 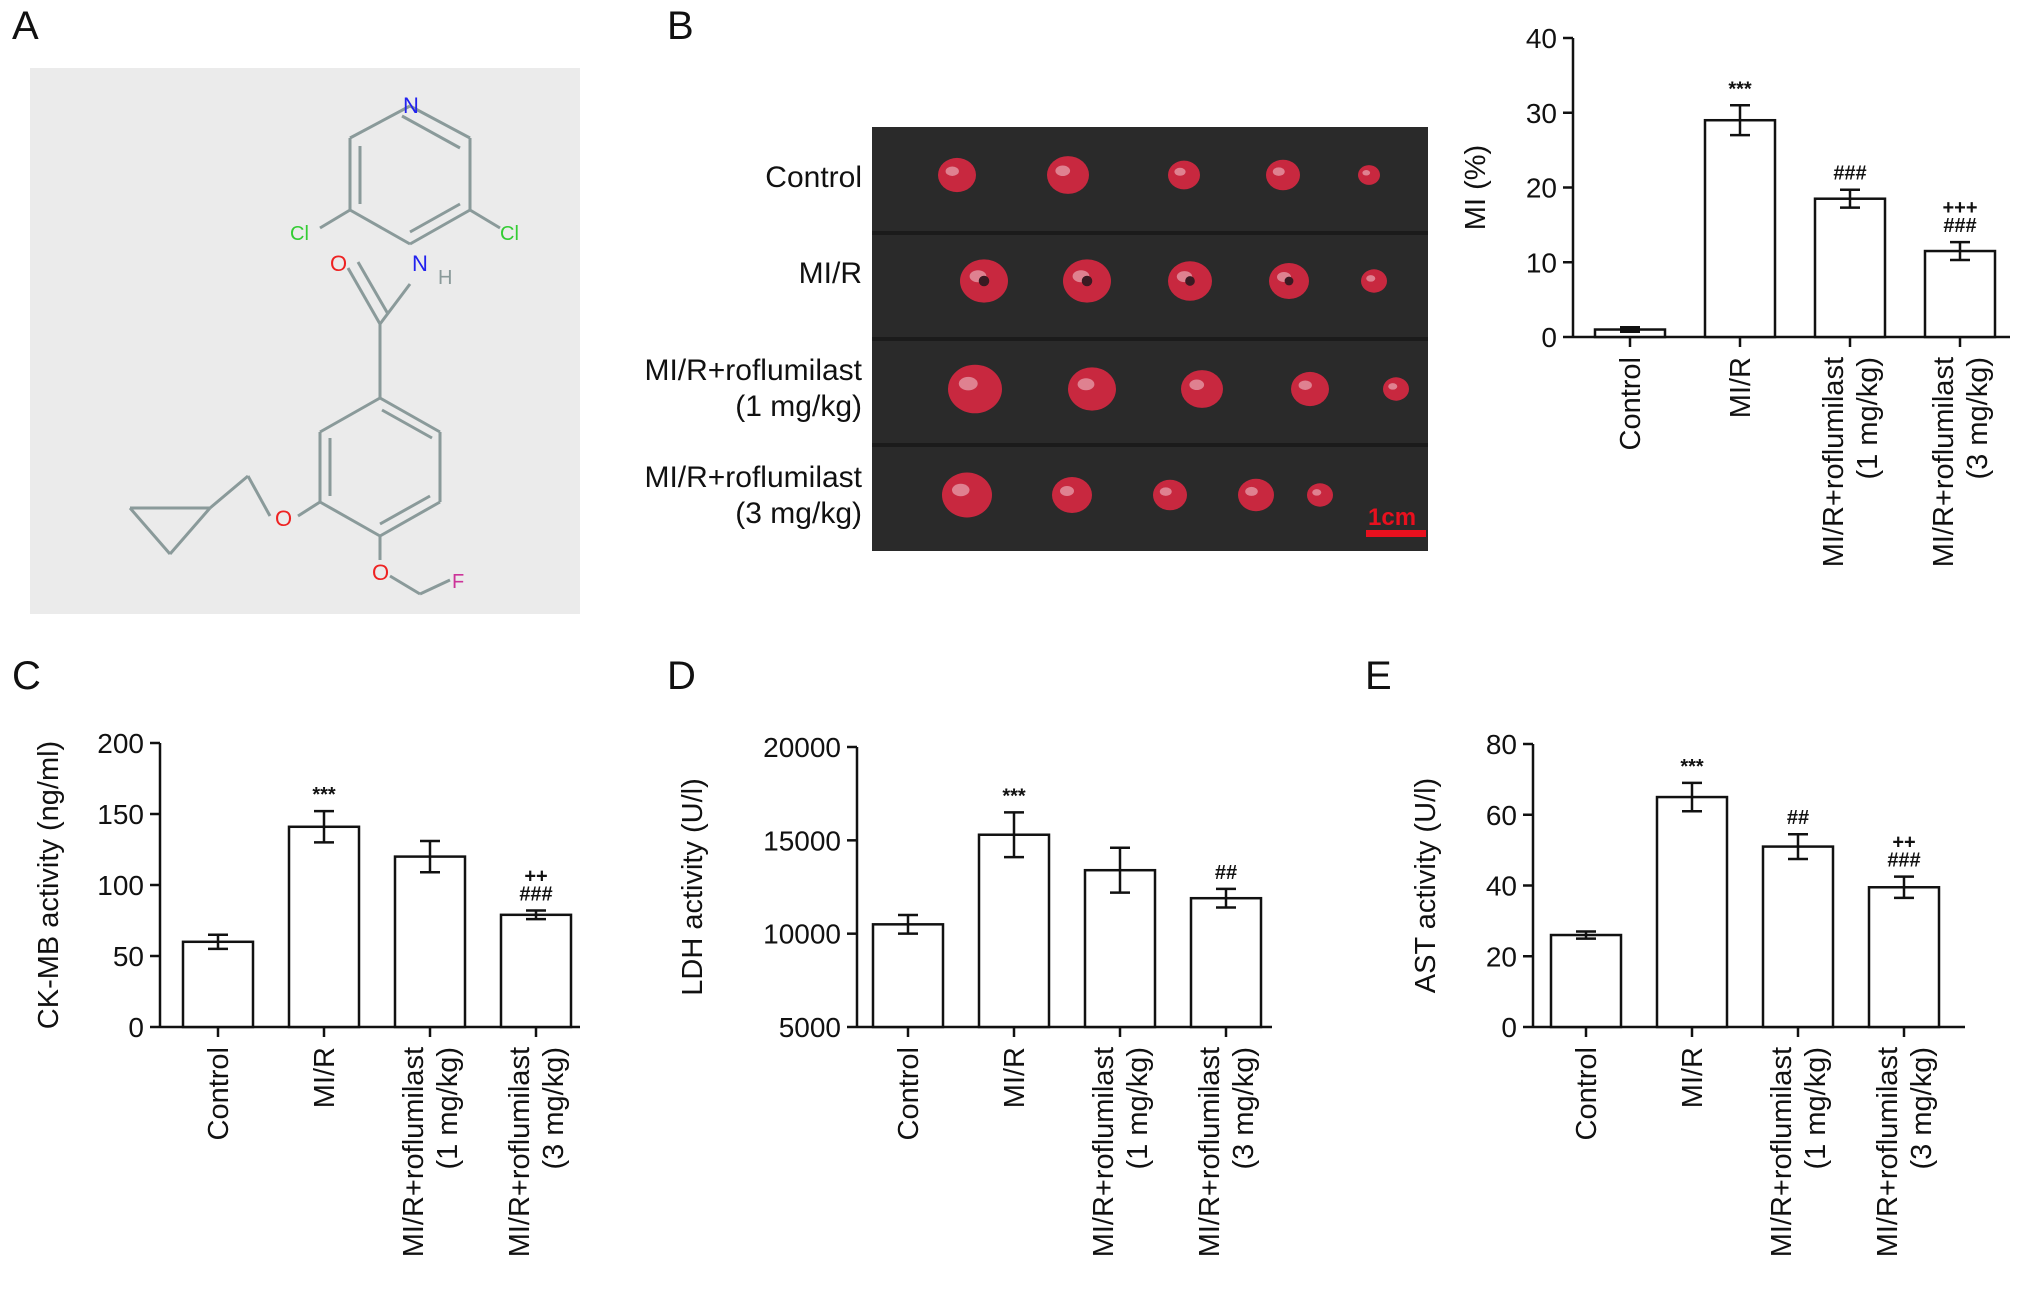 What do you see at coordinates (1392, 517) in the screenshot?
I see `scale-bar-label: 1cm` at bounding box center [1392, 517].